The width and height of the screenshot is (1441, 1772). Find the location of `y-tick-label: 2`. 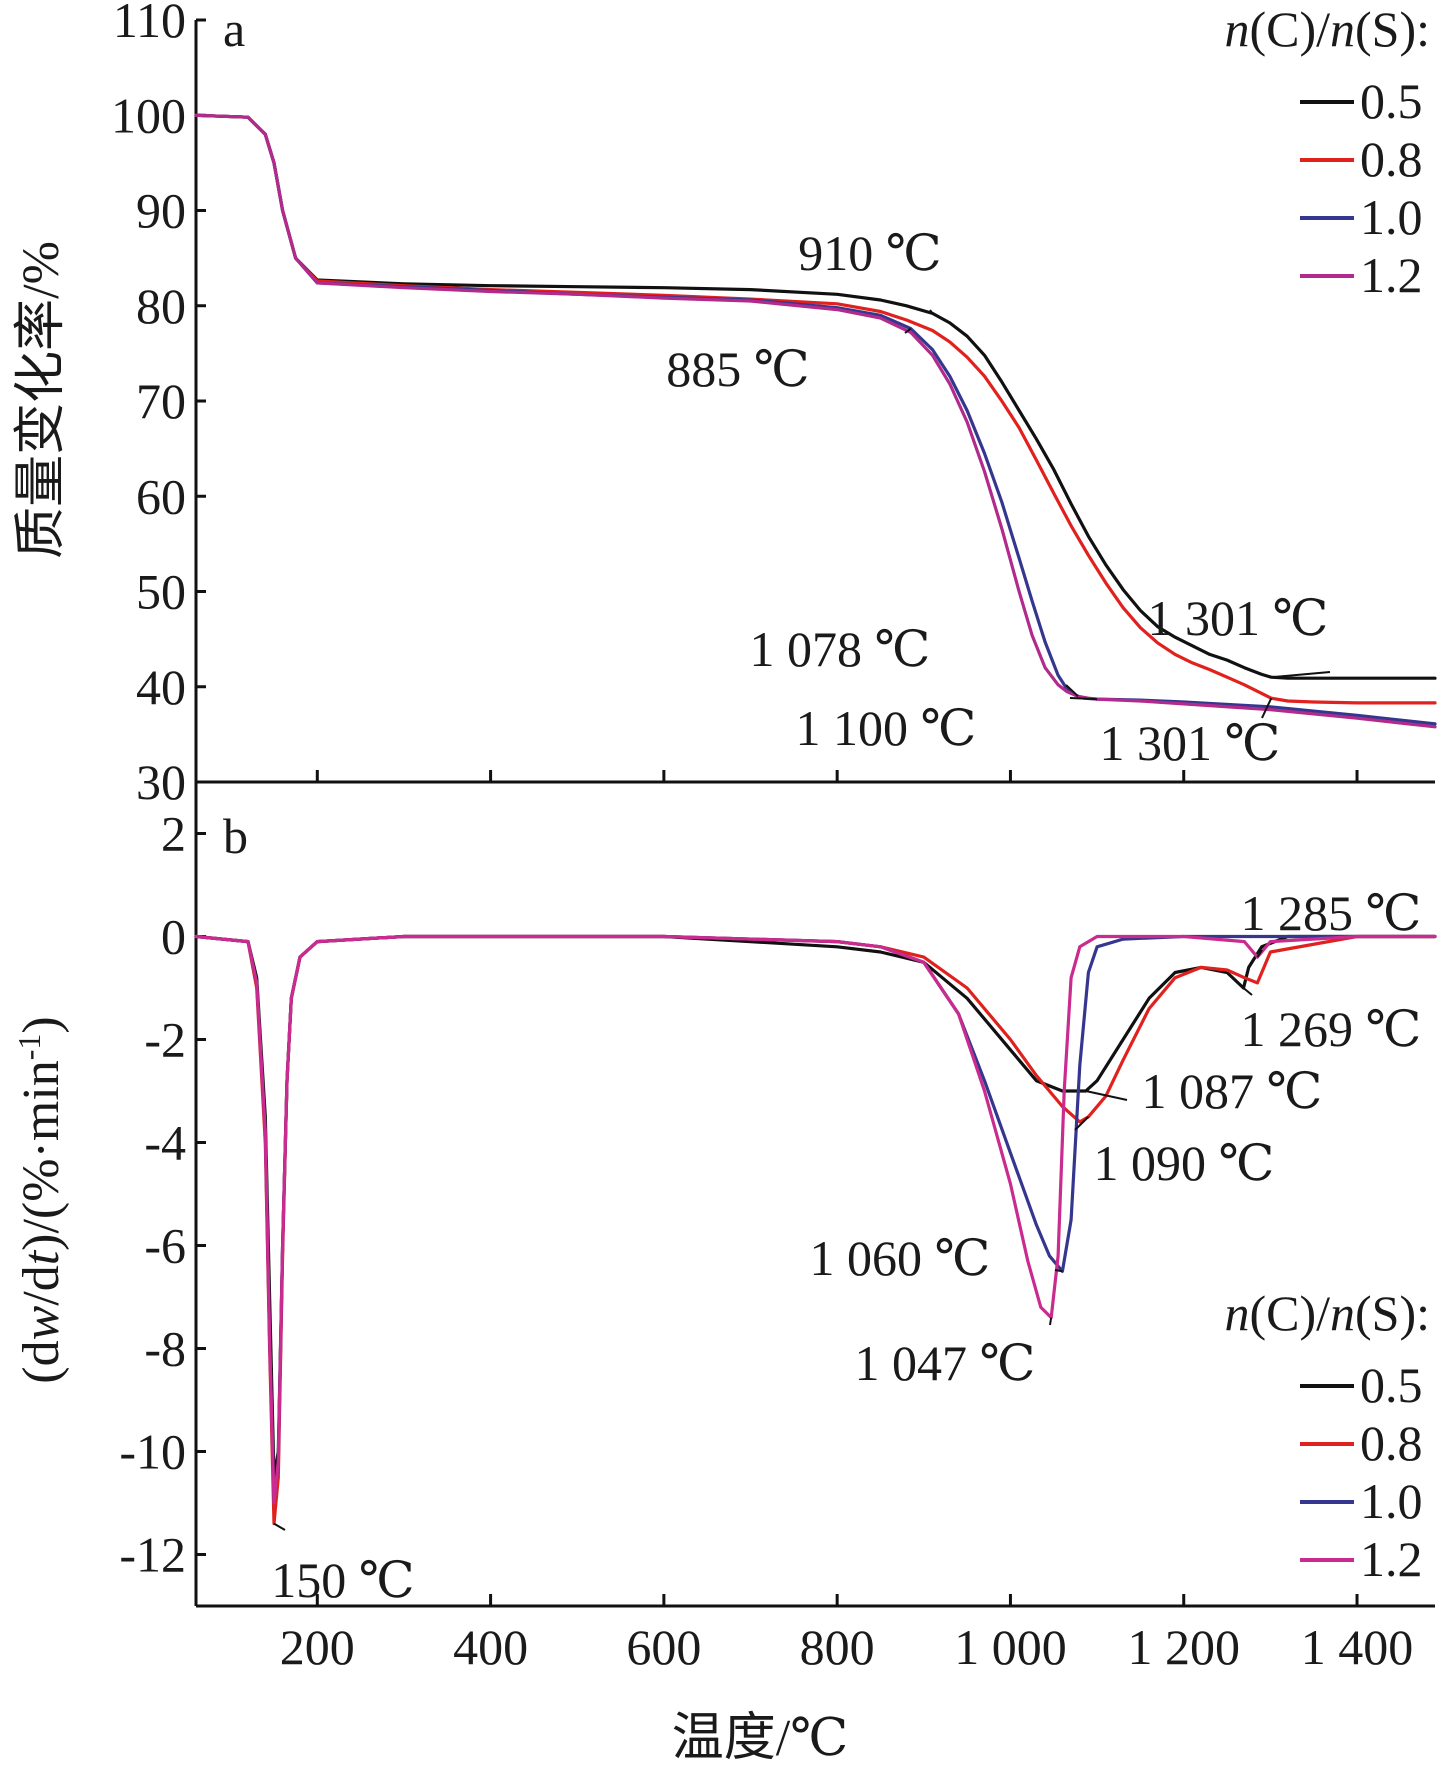

y-tick-label: 2 is located at coordinates (173, 834).